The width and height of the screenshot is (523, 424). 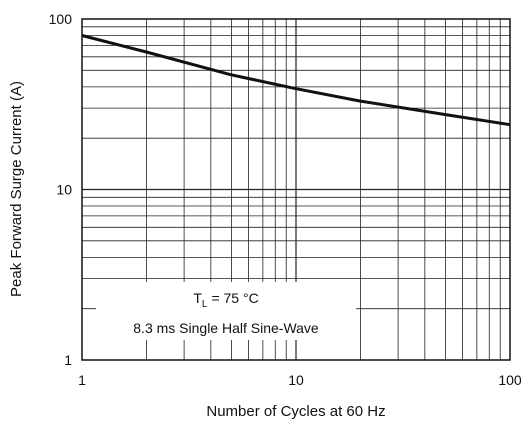 What do you see at coordinates (16, 189) in the screenshot?
I see `y-axis-label: Peak Forward Surge Current (A)` at bounding box center [16, 189].